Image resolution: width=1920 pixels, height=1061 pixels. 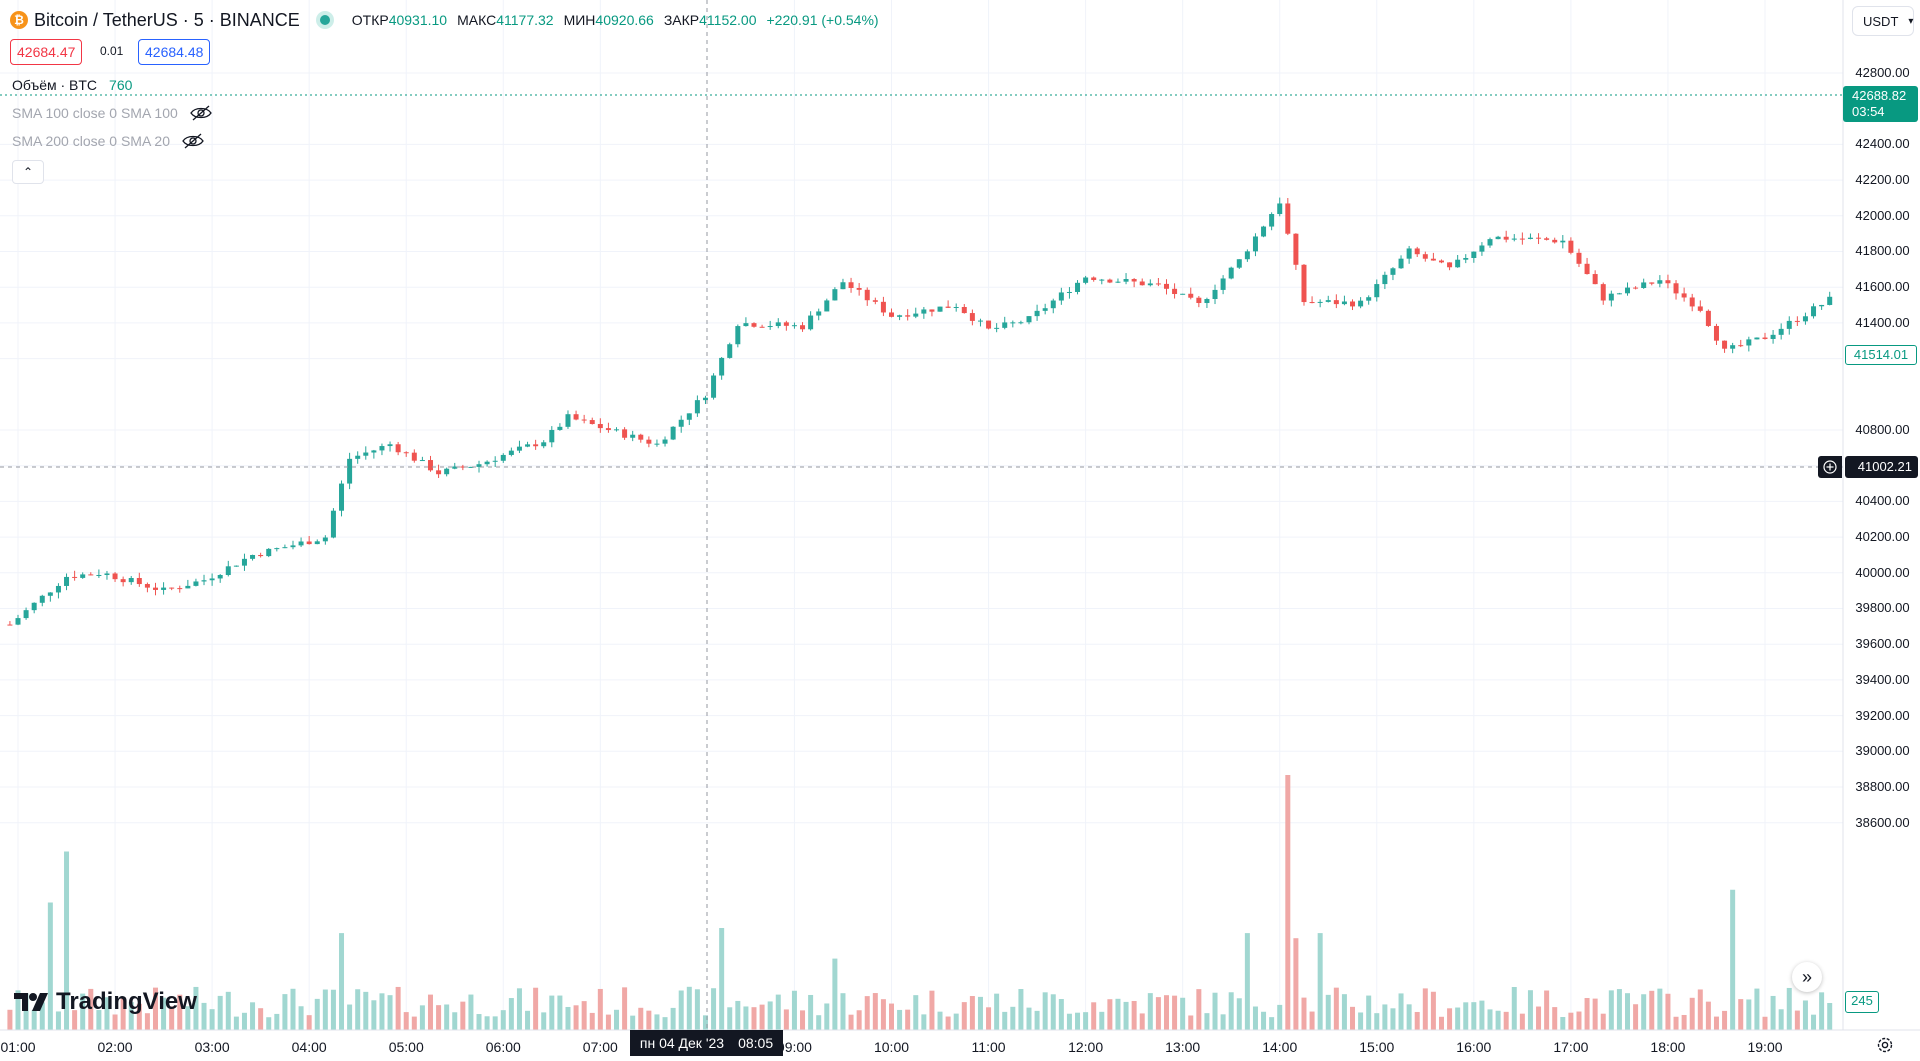 I want to click on crosshair-time-tag: пн 04 Дек '23 08:05, so click(x=706, y=1043).